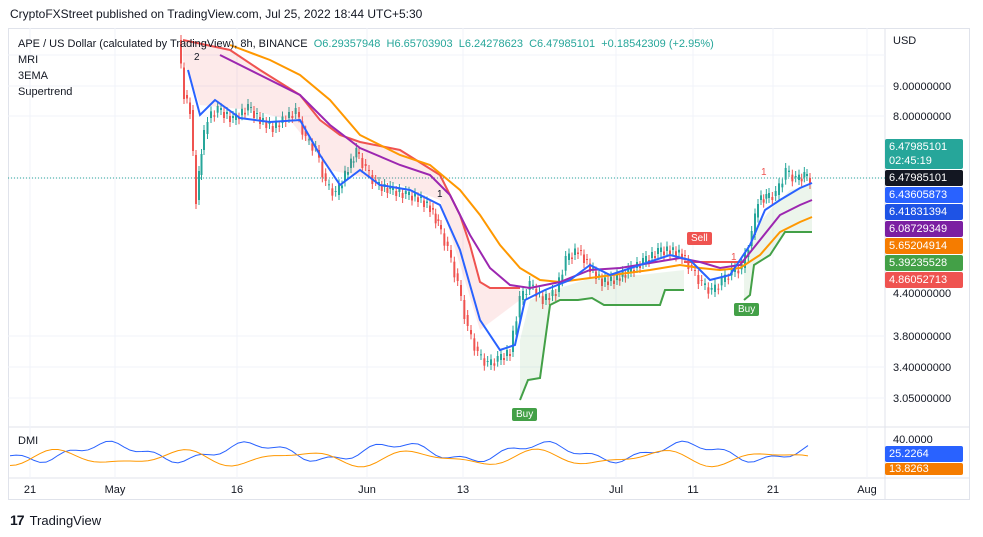 The width and height of the screenshot is (983, 537). What do you see at coordinates (55, 520) in the screenshot?
I see `footer-brand: 17 TradingView` at bounding box center [55, 520].